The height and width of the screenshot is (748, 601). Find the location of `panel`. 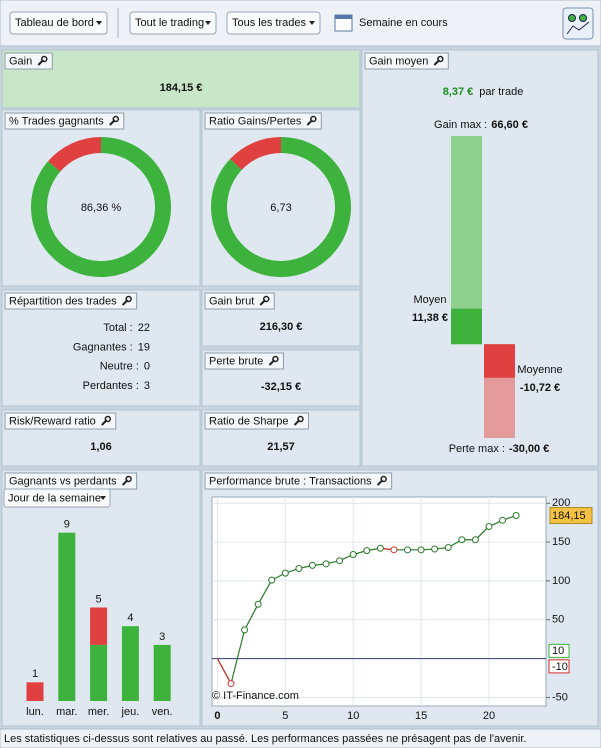

panel is located at coordinates (181, 79).